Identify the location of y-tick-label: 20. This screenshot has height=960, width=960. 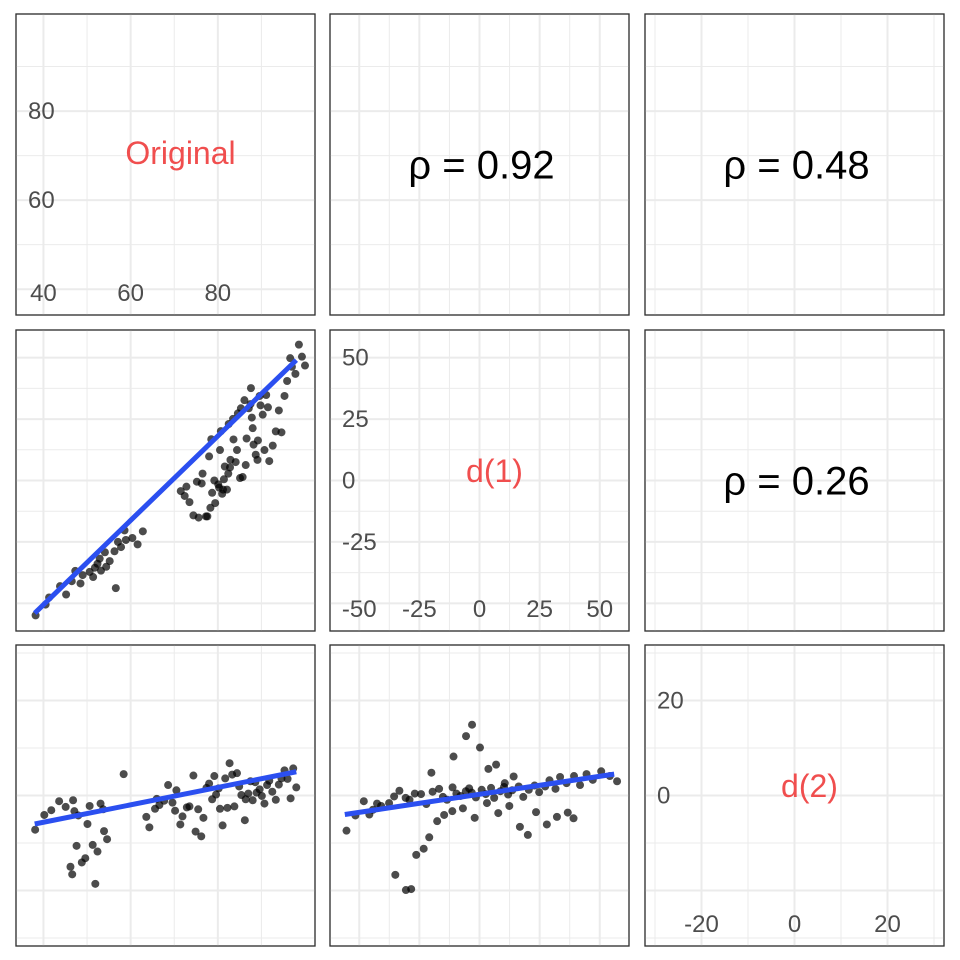
(670, 701).